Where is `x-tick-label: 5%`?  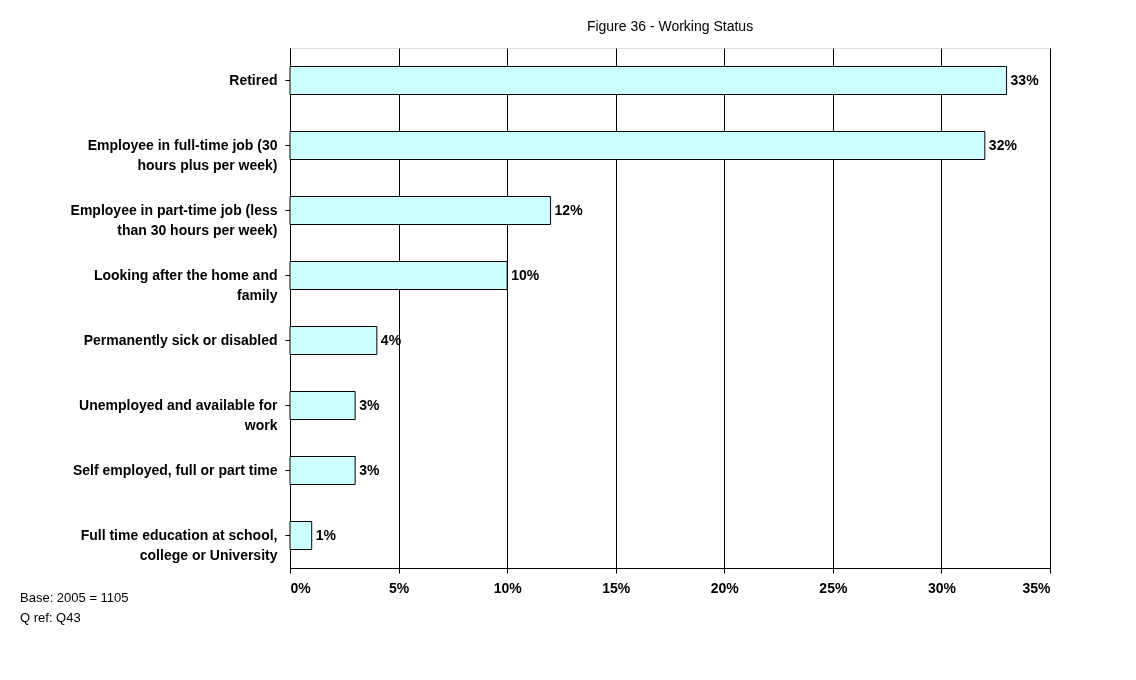
x-tick-label: 5% is located at coordinates (399, 587).